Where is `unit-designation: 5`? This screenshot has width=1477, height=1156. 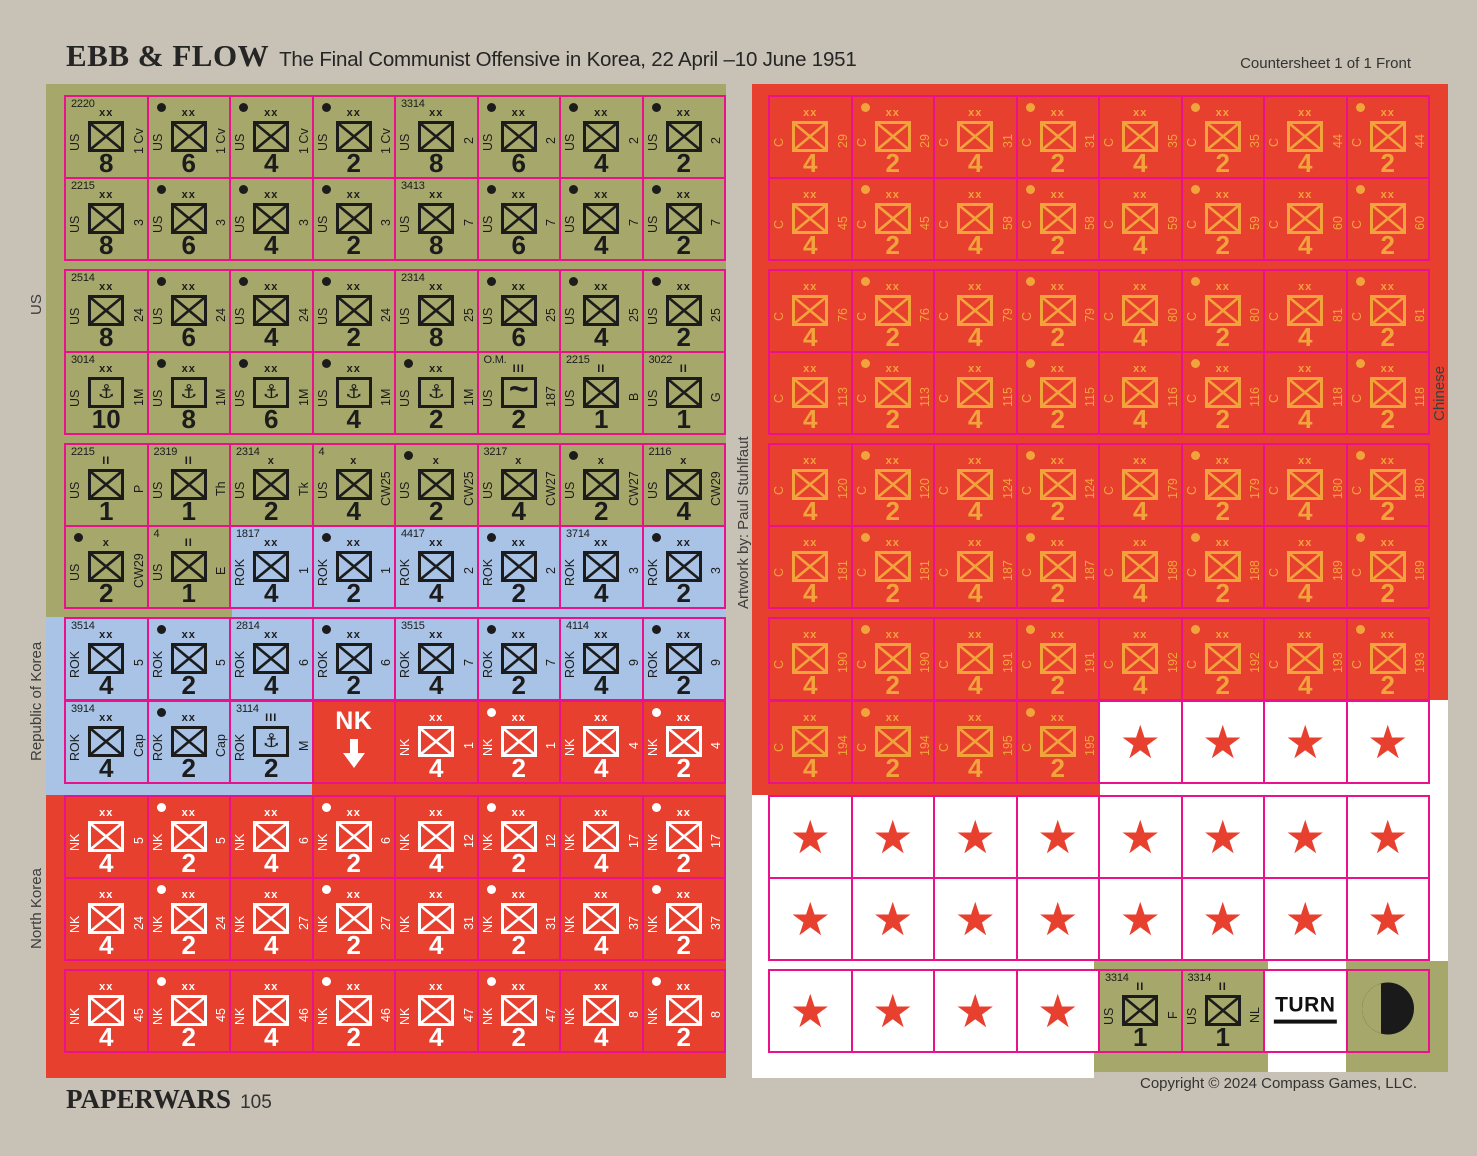 unit-designation: 5 is located at coordinates (138, 663).